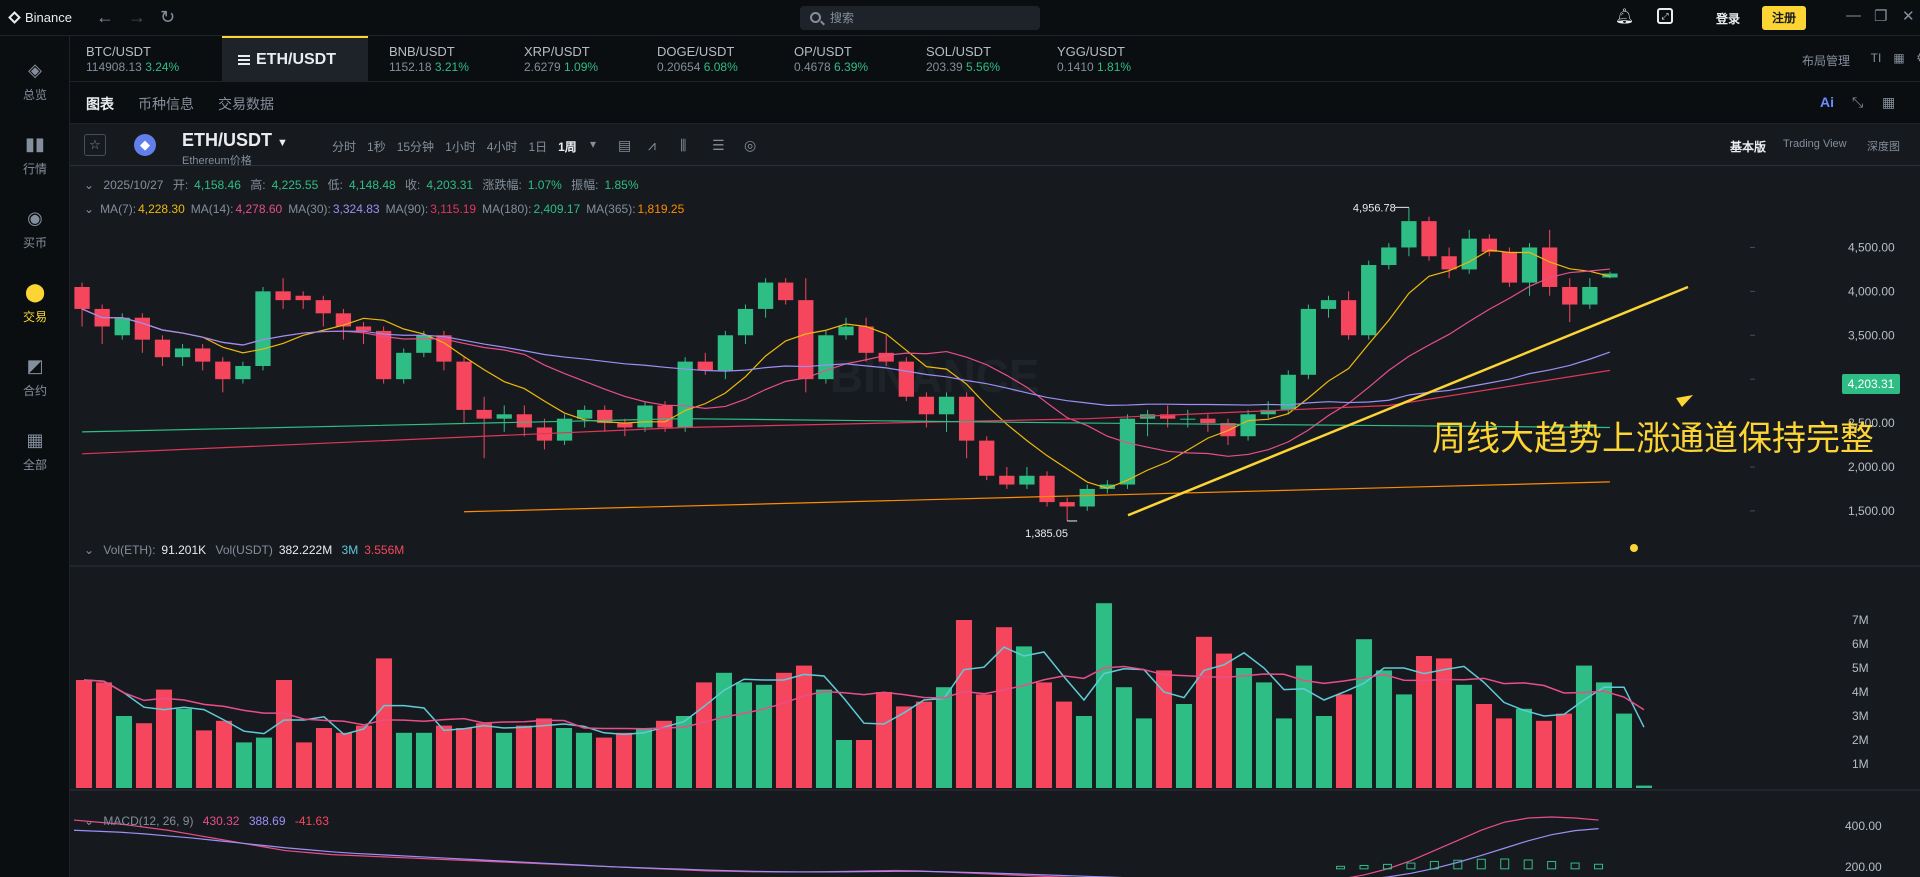  What do you see at coordinates (697, 59) in the screenshot?
I see `ticker-doge: DOGE/USDT 0.20654 6.08%` at bounding box center [697, 59].